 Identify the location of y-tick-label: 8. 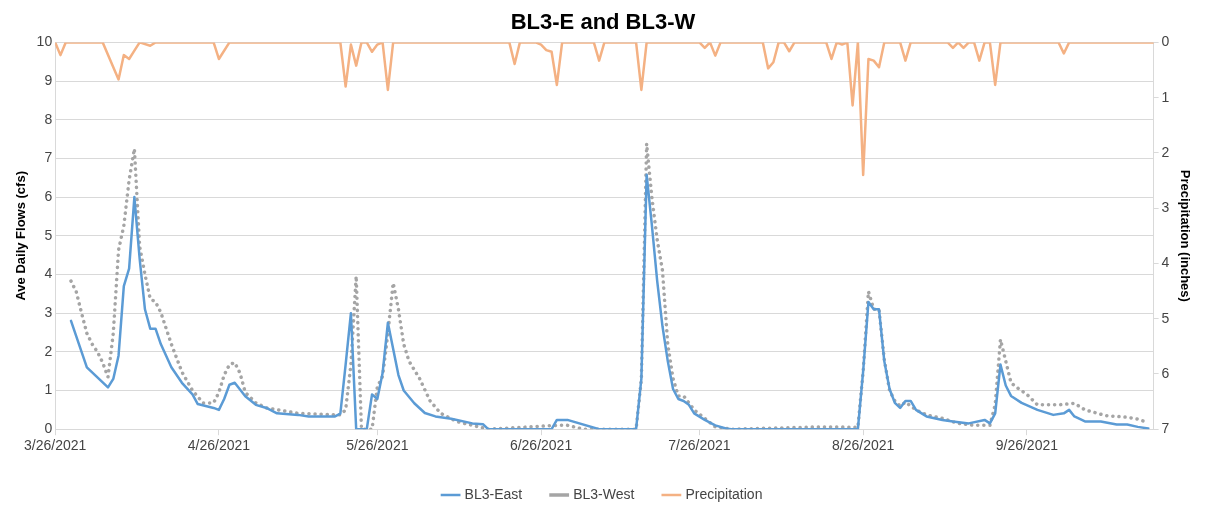
(48, 118).